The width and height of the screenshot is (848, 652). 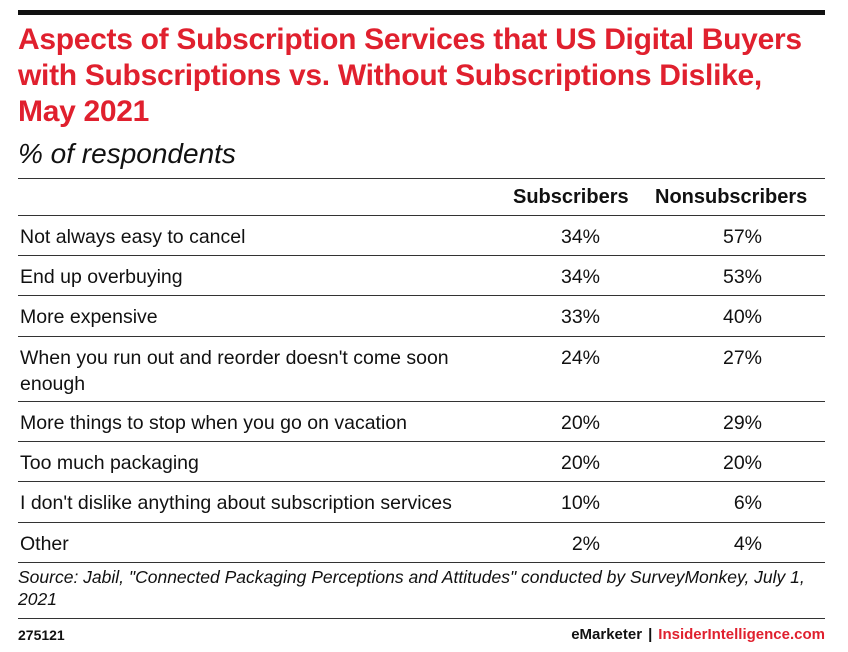 What do you see at coordinates (89, 317) in the screenshot?
I see `row-label: More expensive` at bounding box center [89, 317].